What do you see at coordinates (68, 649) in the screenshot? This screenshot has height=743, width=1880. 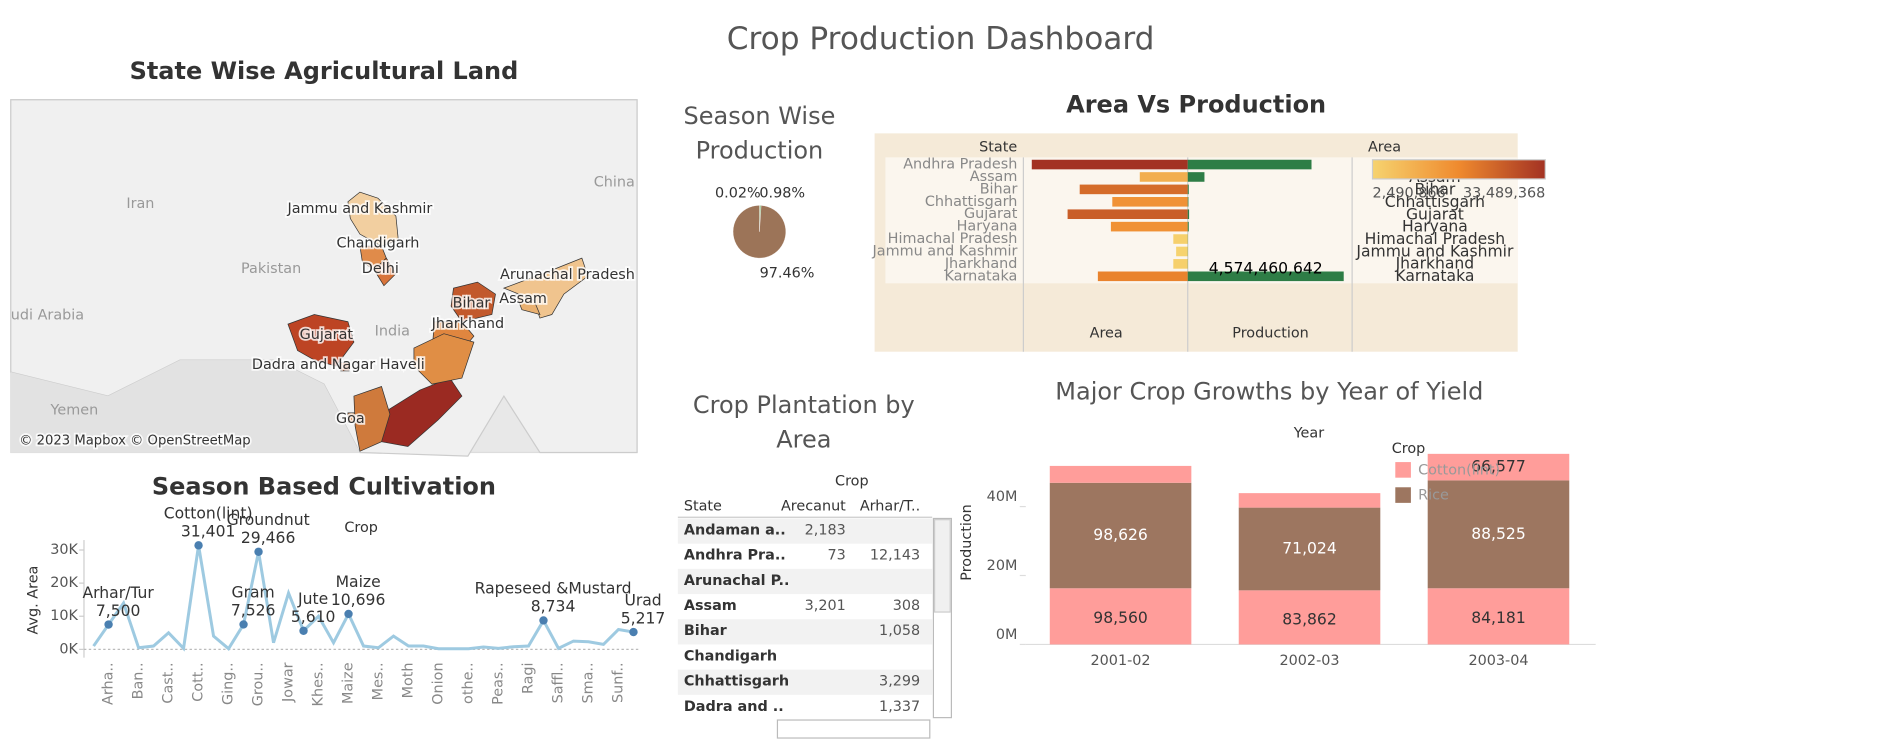 I see `y-tick-label: 0K` at bounding box center [68, 649].